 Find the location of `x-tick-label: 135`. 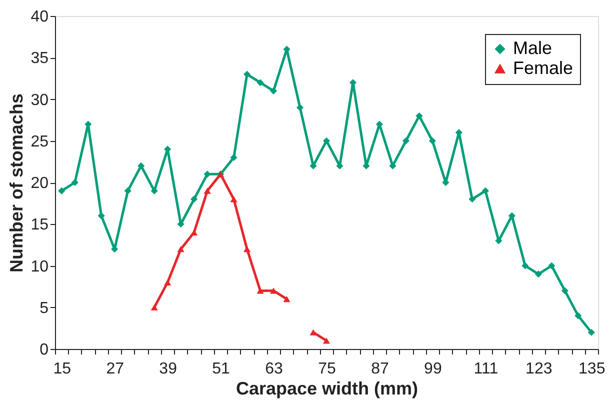

x-tick-label: 135 is located at coordinates (592, 369).